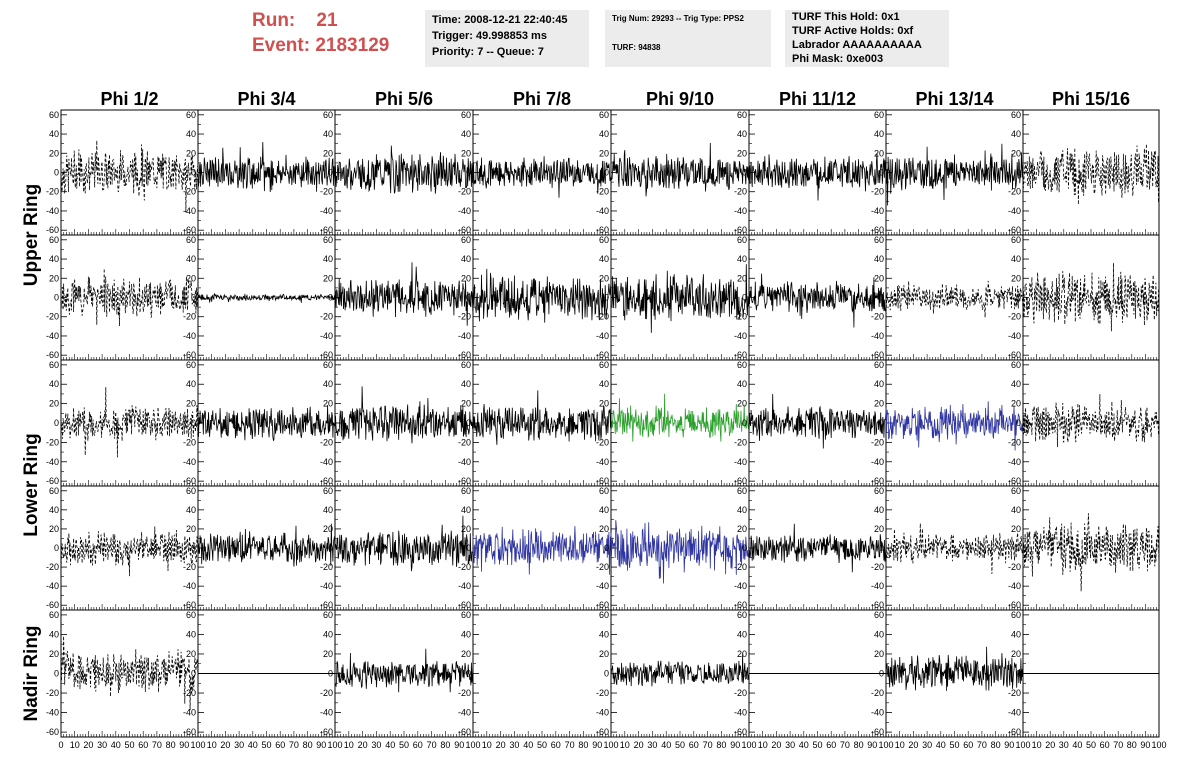 This screenshot has height=772, width=1196. What do you see at coordinates (60, 745) in the screenshot?
I see `x-tick-label: 0` at bounding box center [60, 745].